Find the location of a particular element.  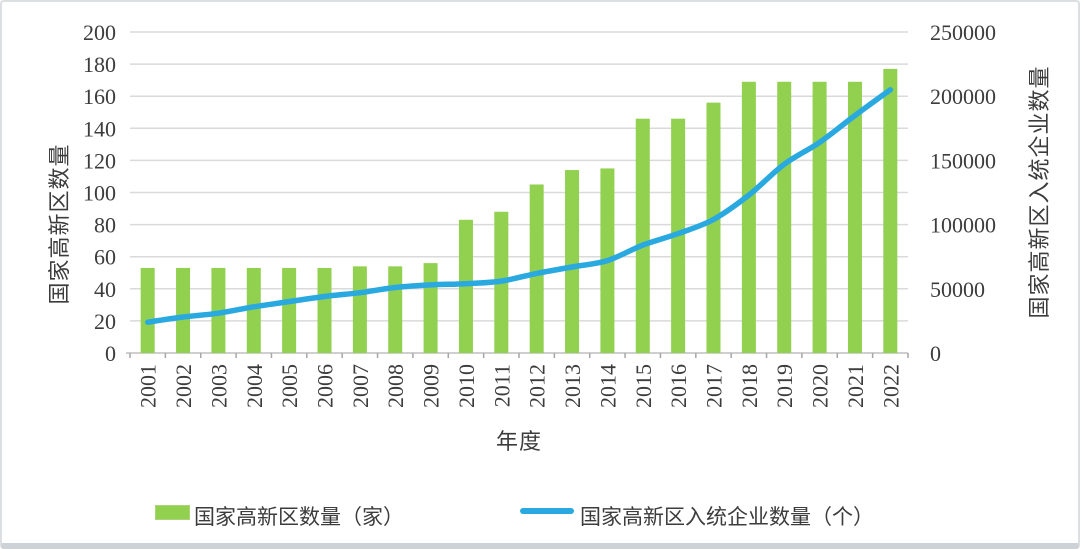

left-axis-tick-label: 140 is located at coordinates (99, 128).